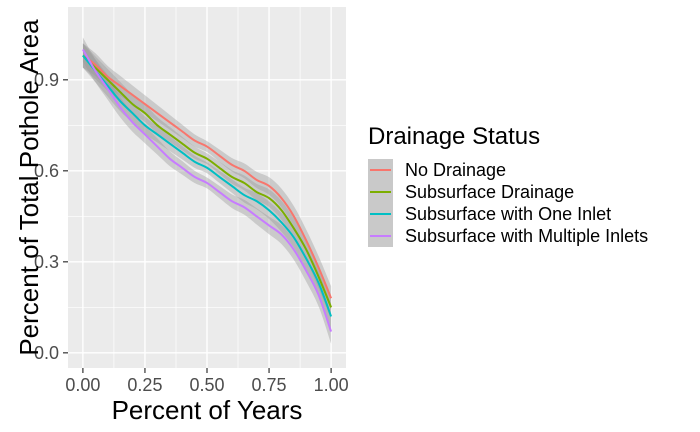  Describe the element at coordinates (144, 385) in the screenshot. I see `x-tick-label: 0.25` at that location.